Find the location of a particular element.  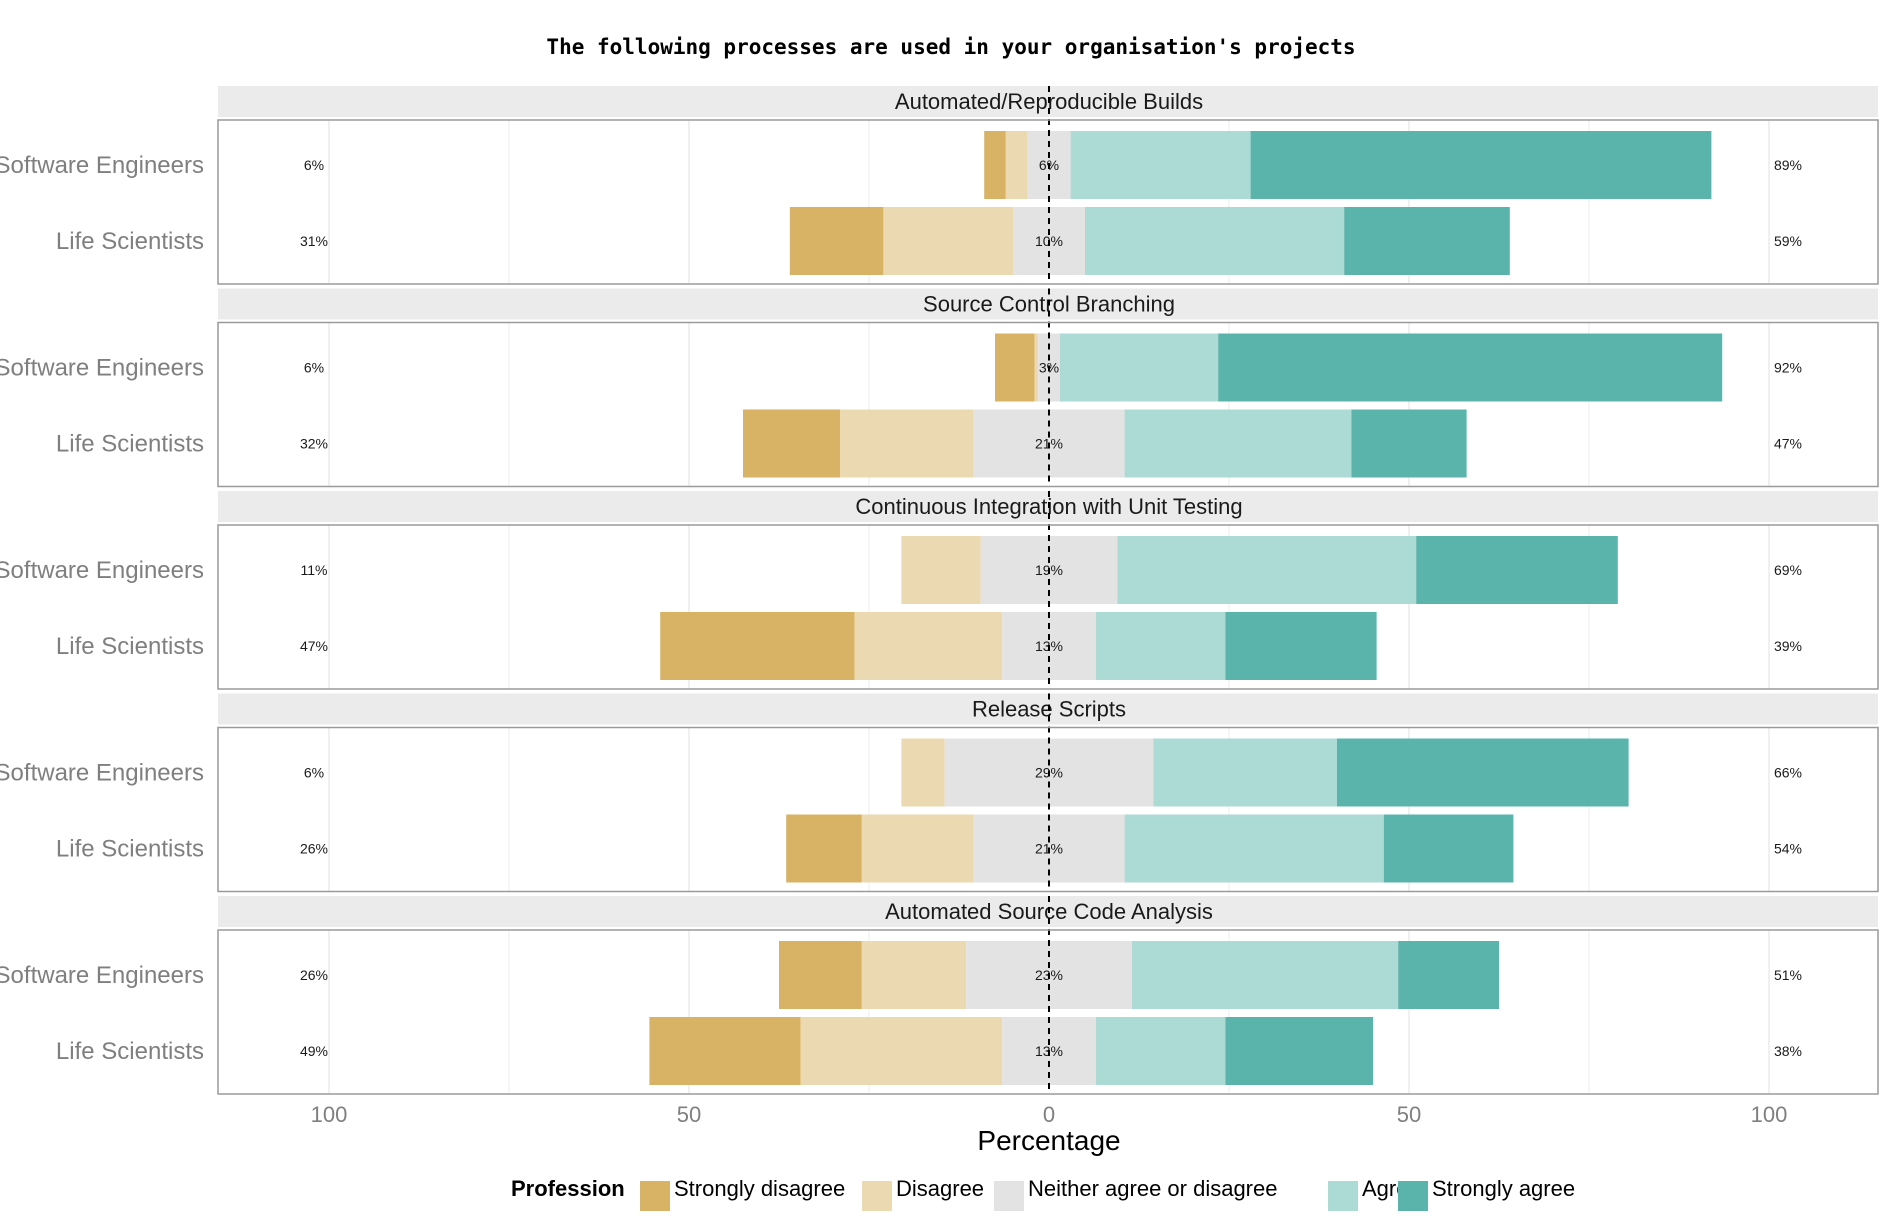

right-percent-label: 89% is located at coordinates (1788, 165).